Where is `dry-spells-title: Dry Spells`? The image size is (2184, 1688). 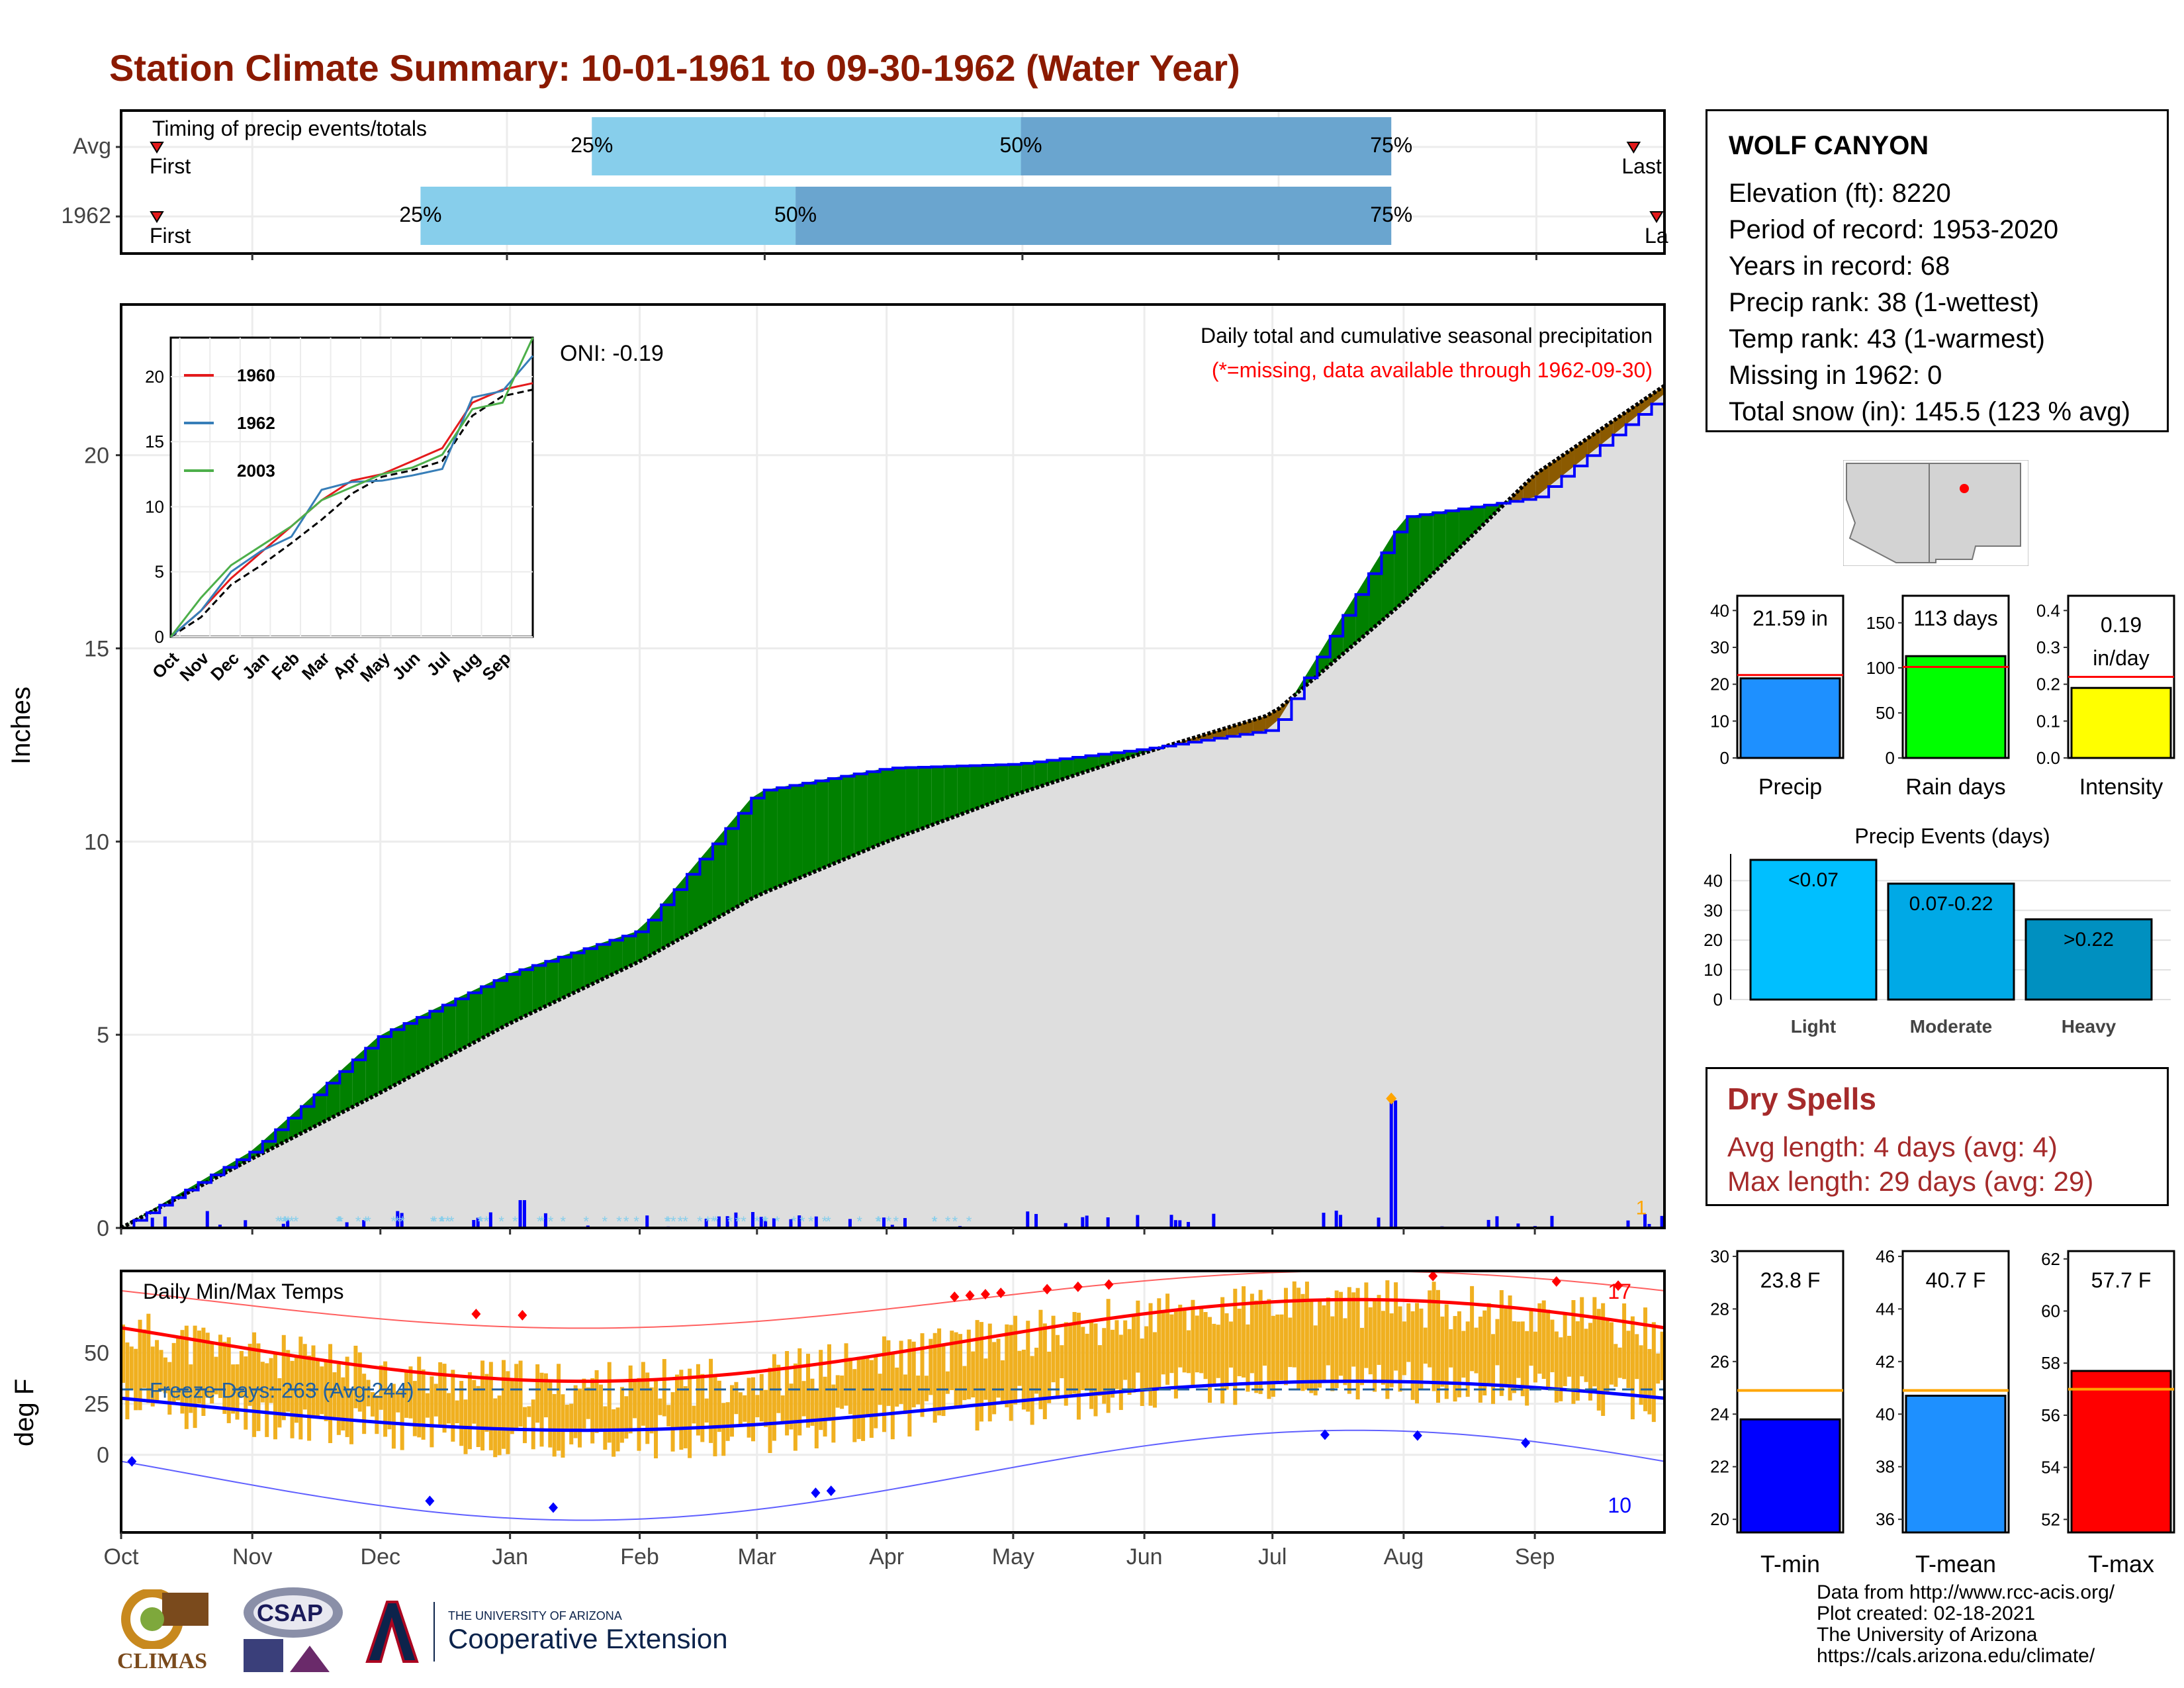
dry-spells-title: Dry Spells is located at coordinates (1801, 1099).